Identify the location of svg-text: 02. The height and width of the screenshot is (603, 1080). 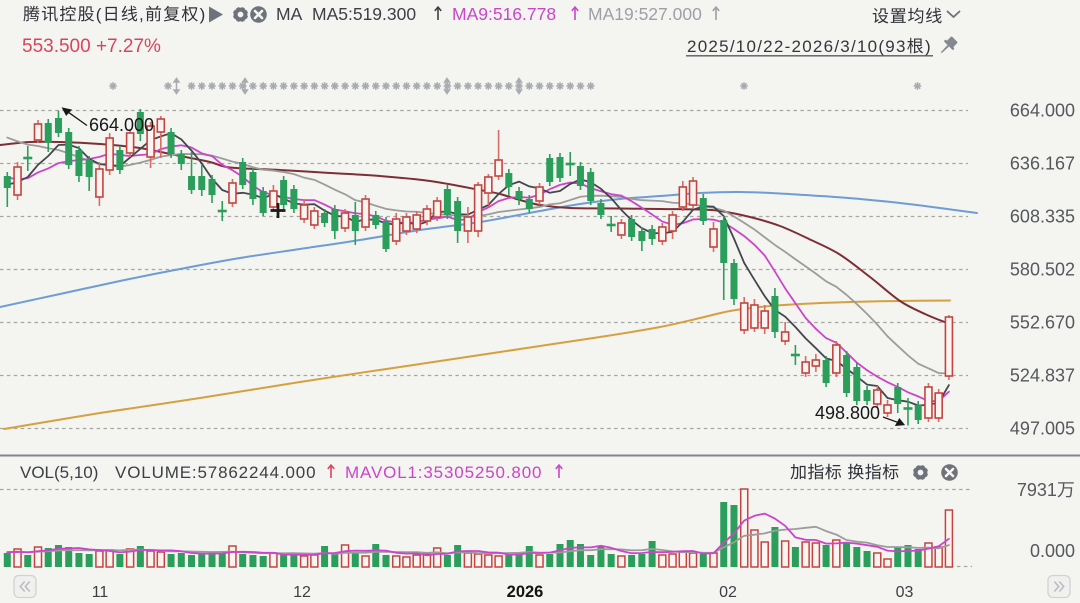
(728, 592).